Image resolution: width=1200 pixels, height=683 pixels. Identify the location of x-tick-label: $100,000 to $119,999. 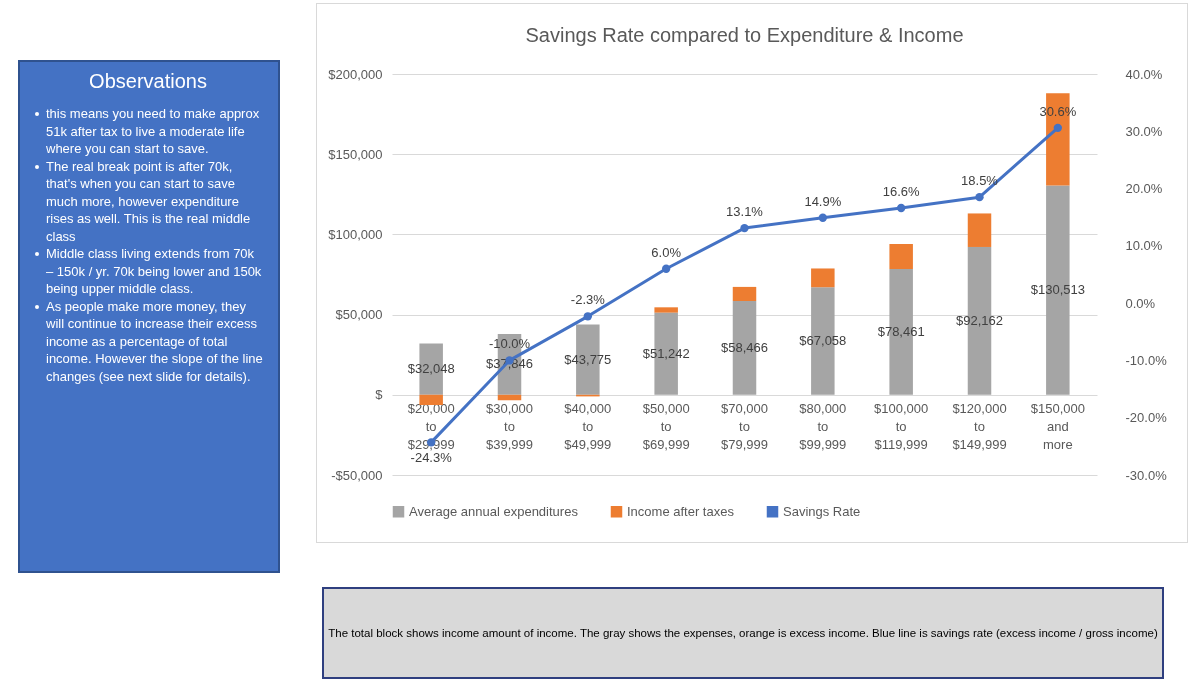
(901, 427).